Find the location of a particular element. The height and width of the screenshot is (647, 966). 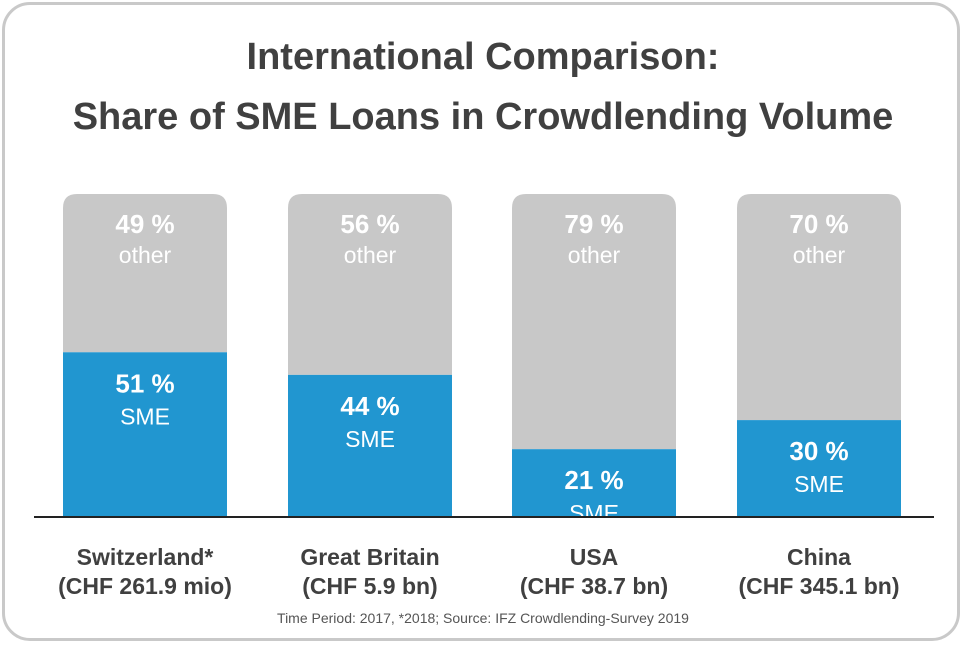

sme-value-label: 21 % is located at coordinates (593, 480).